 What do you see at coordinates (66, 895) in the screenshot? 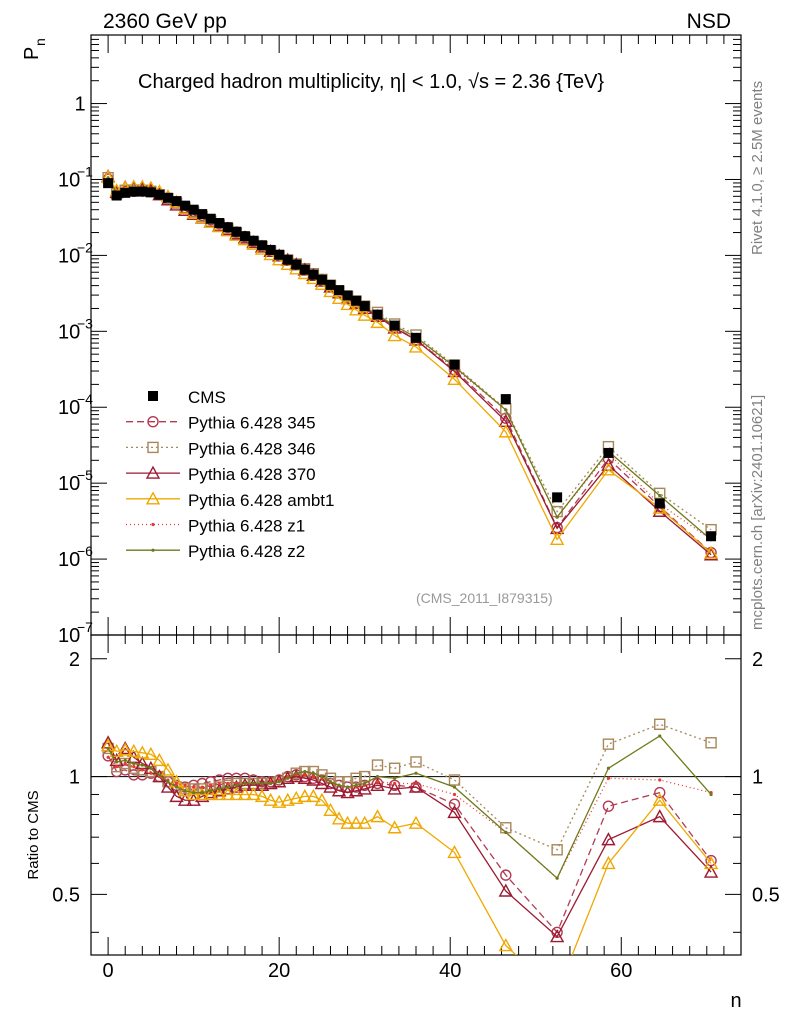
I see `ratio-tick-label-left: 0.5` at bounding box center [66, 895].